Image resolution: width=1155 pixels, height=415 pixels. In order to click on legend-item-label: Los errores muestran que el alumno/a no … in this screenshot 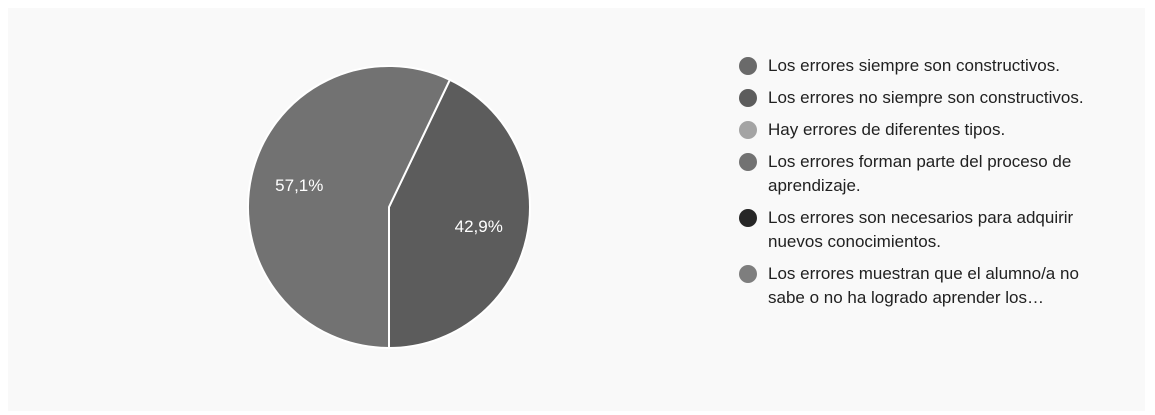, I will do `click(923, 285)`.